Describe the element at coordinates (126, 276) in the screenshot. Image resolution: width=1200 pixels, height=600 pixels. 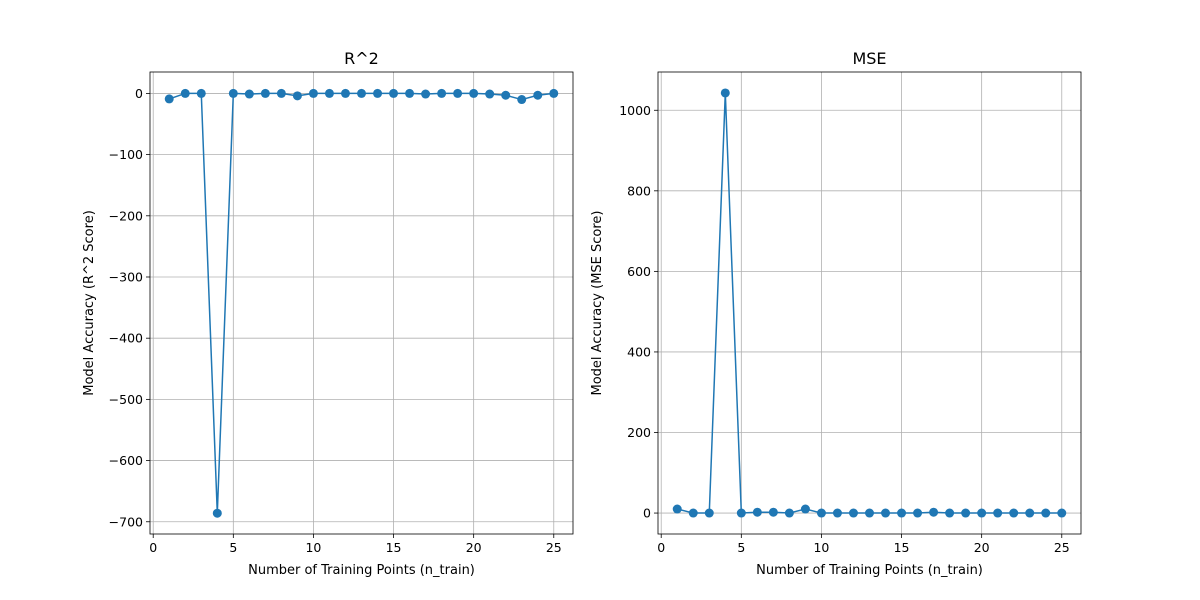
I see `y-tick-label: −300` at that location.